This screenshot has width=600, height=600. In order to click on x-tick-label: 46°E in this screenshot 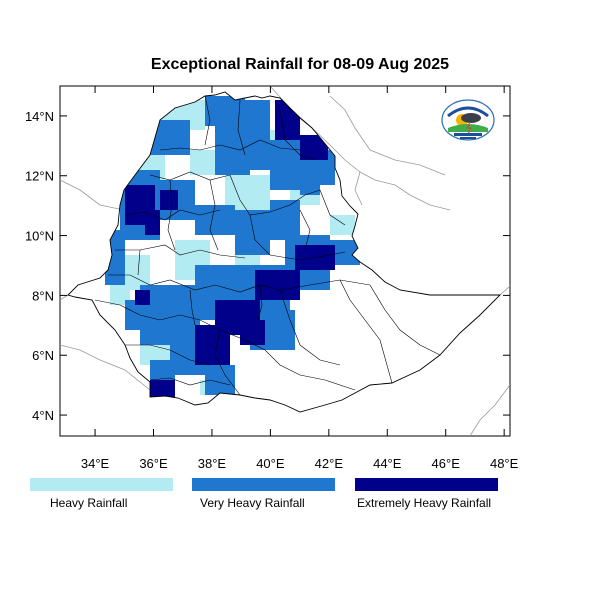, I will do `click(446, 463)`.